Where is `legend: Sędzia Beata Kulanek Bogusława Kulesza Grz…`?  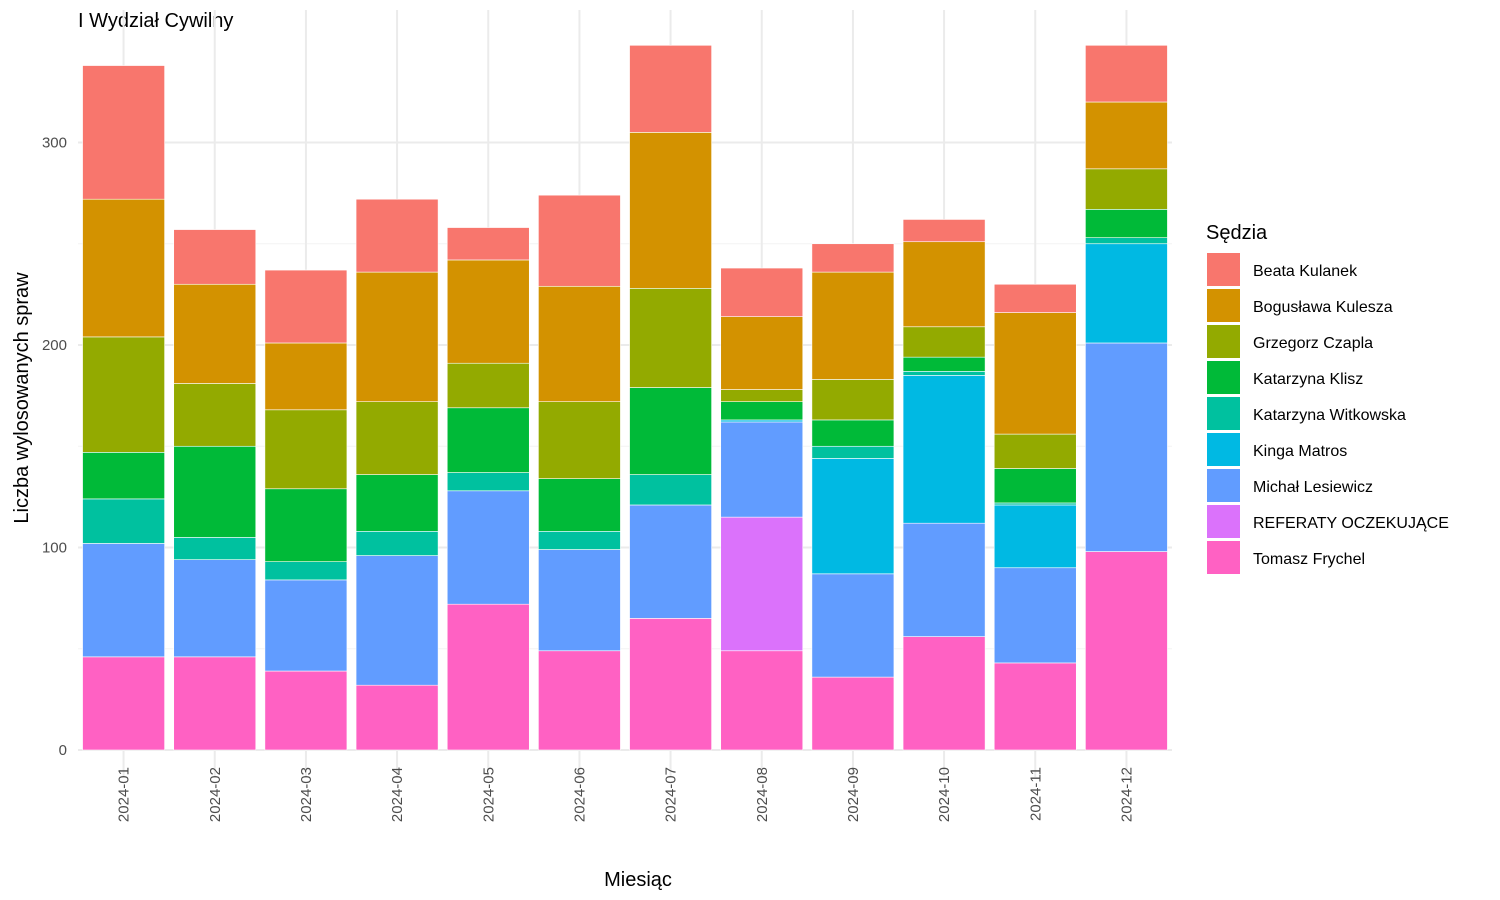
legend: Sędzia Beata Kulanek Bogusława Kulesza Grz… is located at coordinates (1327, 398).